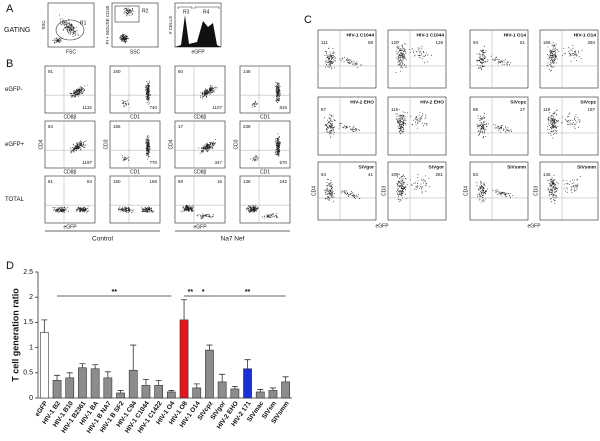  Describe the element at coordinates (186, 12) in the screenshot. I see `label: R3` at that location.